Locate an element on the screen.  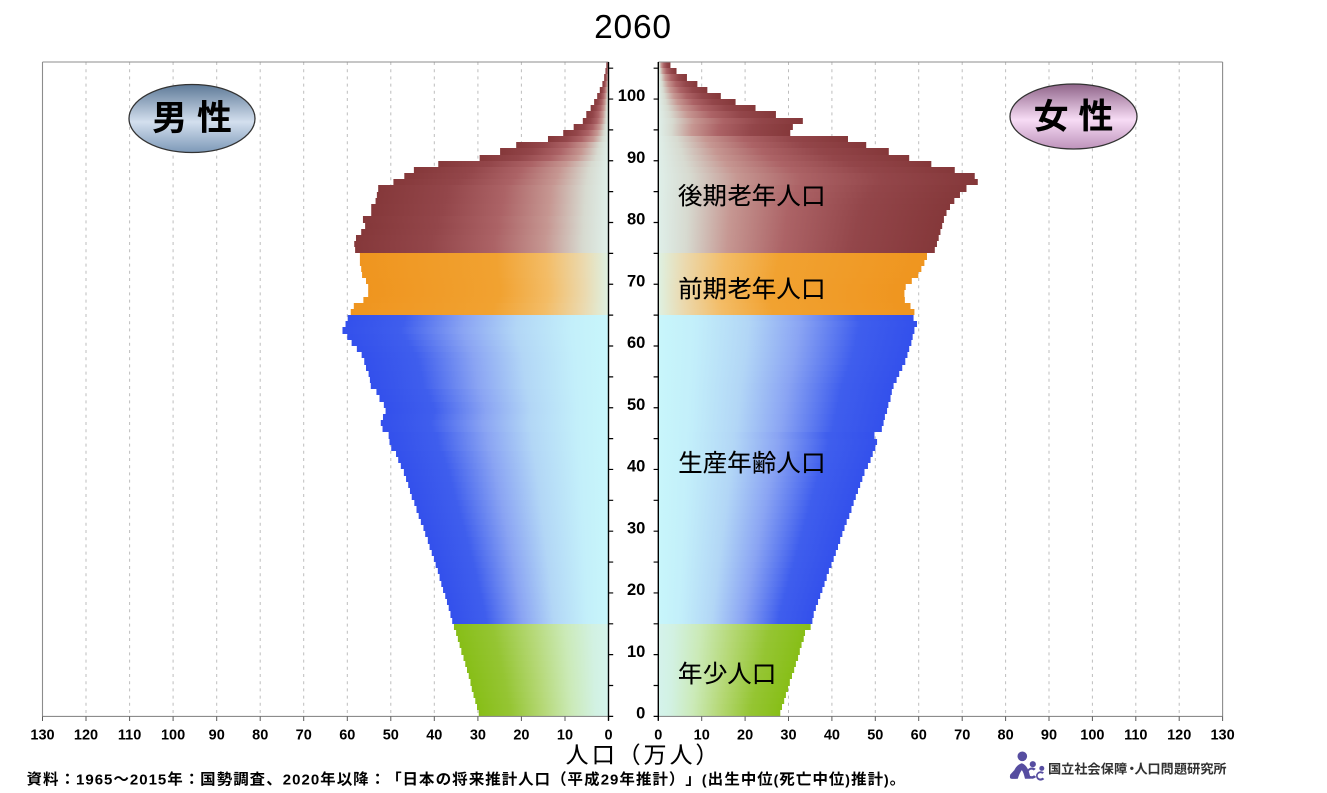
svg-text: 女 性 is located at coordinates (1074, 113).